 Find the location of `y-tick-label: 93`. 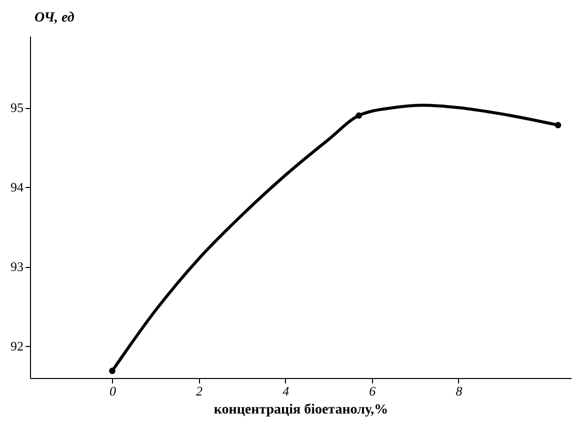

y-tick-label: 93 is located at coordinates (17, 266).